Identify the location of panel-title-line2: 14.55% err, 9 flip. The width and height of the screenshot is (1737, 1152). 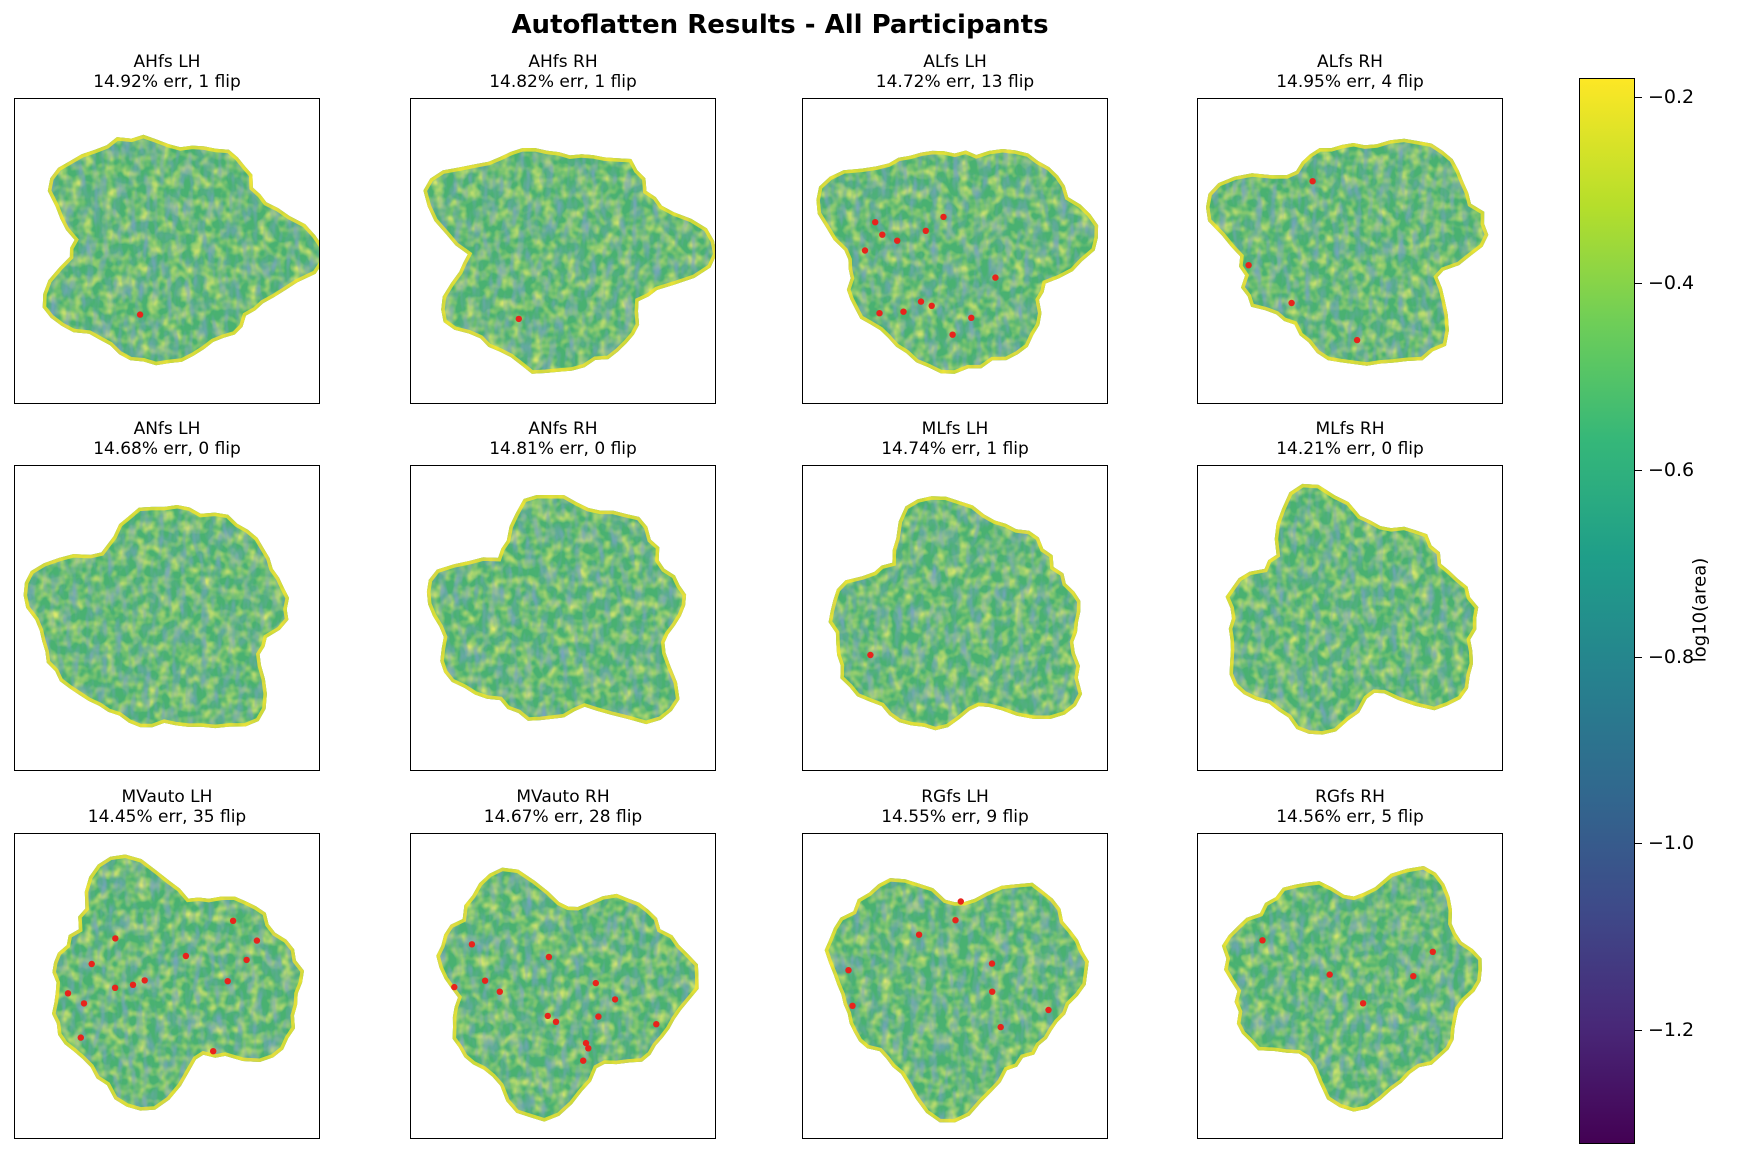
(955, 817).